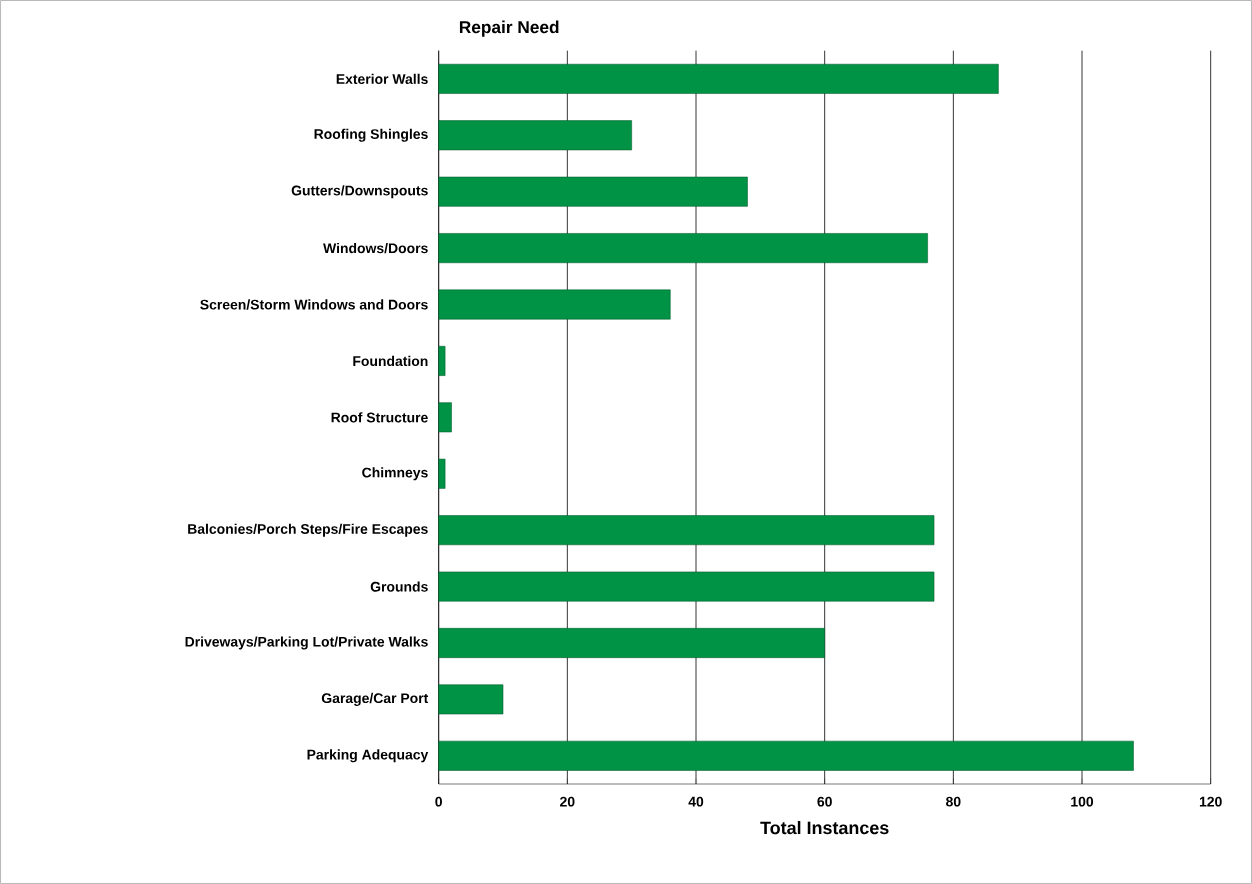 The width and height of the screenshot is (1252, 884). I want to click on chart-title: Repair Need, so click(509, 28).